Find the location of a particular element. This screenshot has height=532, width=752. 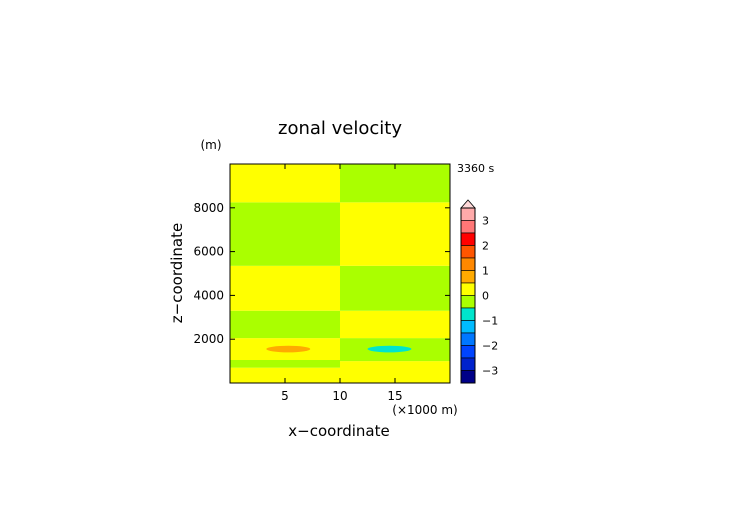

colorbar-tick-label: 2 is located at coordinates (485, 246).